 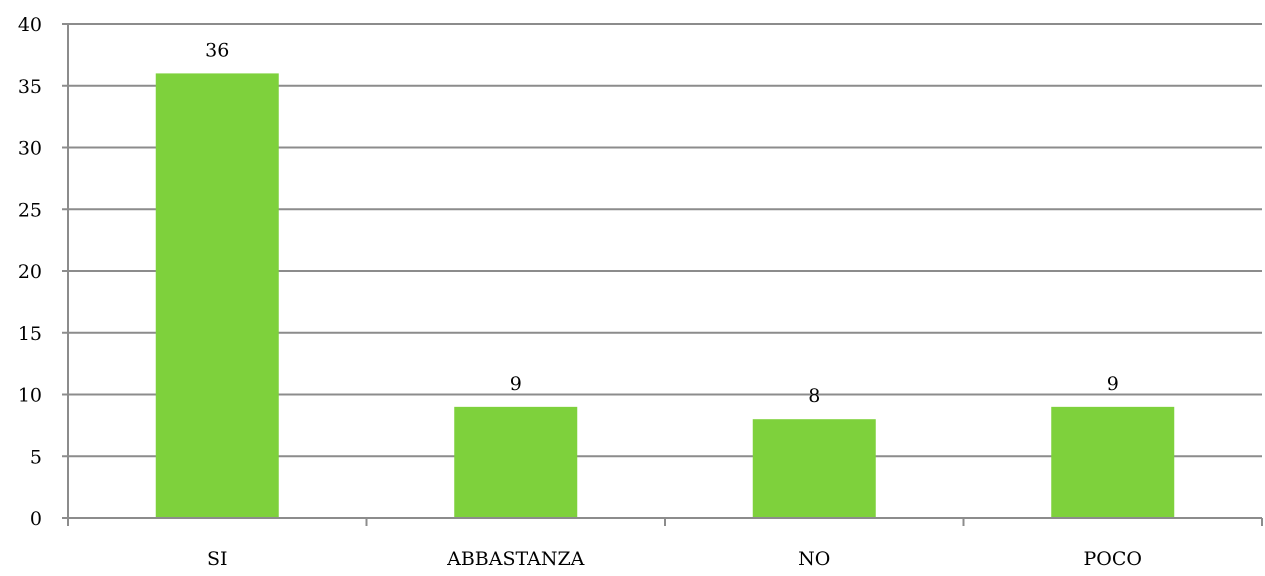 What do you see at coordinates (30, 149) in the screenshot?
I see `y-tick-label: 30` at bounding box center [30, 149].